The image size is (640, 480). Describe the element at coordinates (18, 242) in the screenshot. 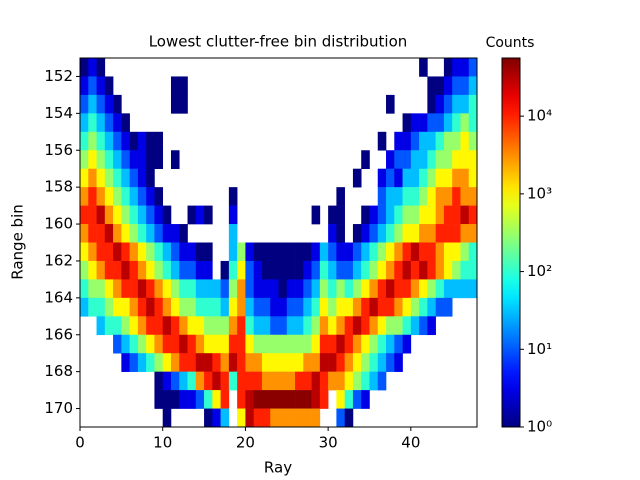

I see `y-axis-label: Range bin` at that location.